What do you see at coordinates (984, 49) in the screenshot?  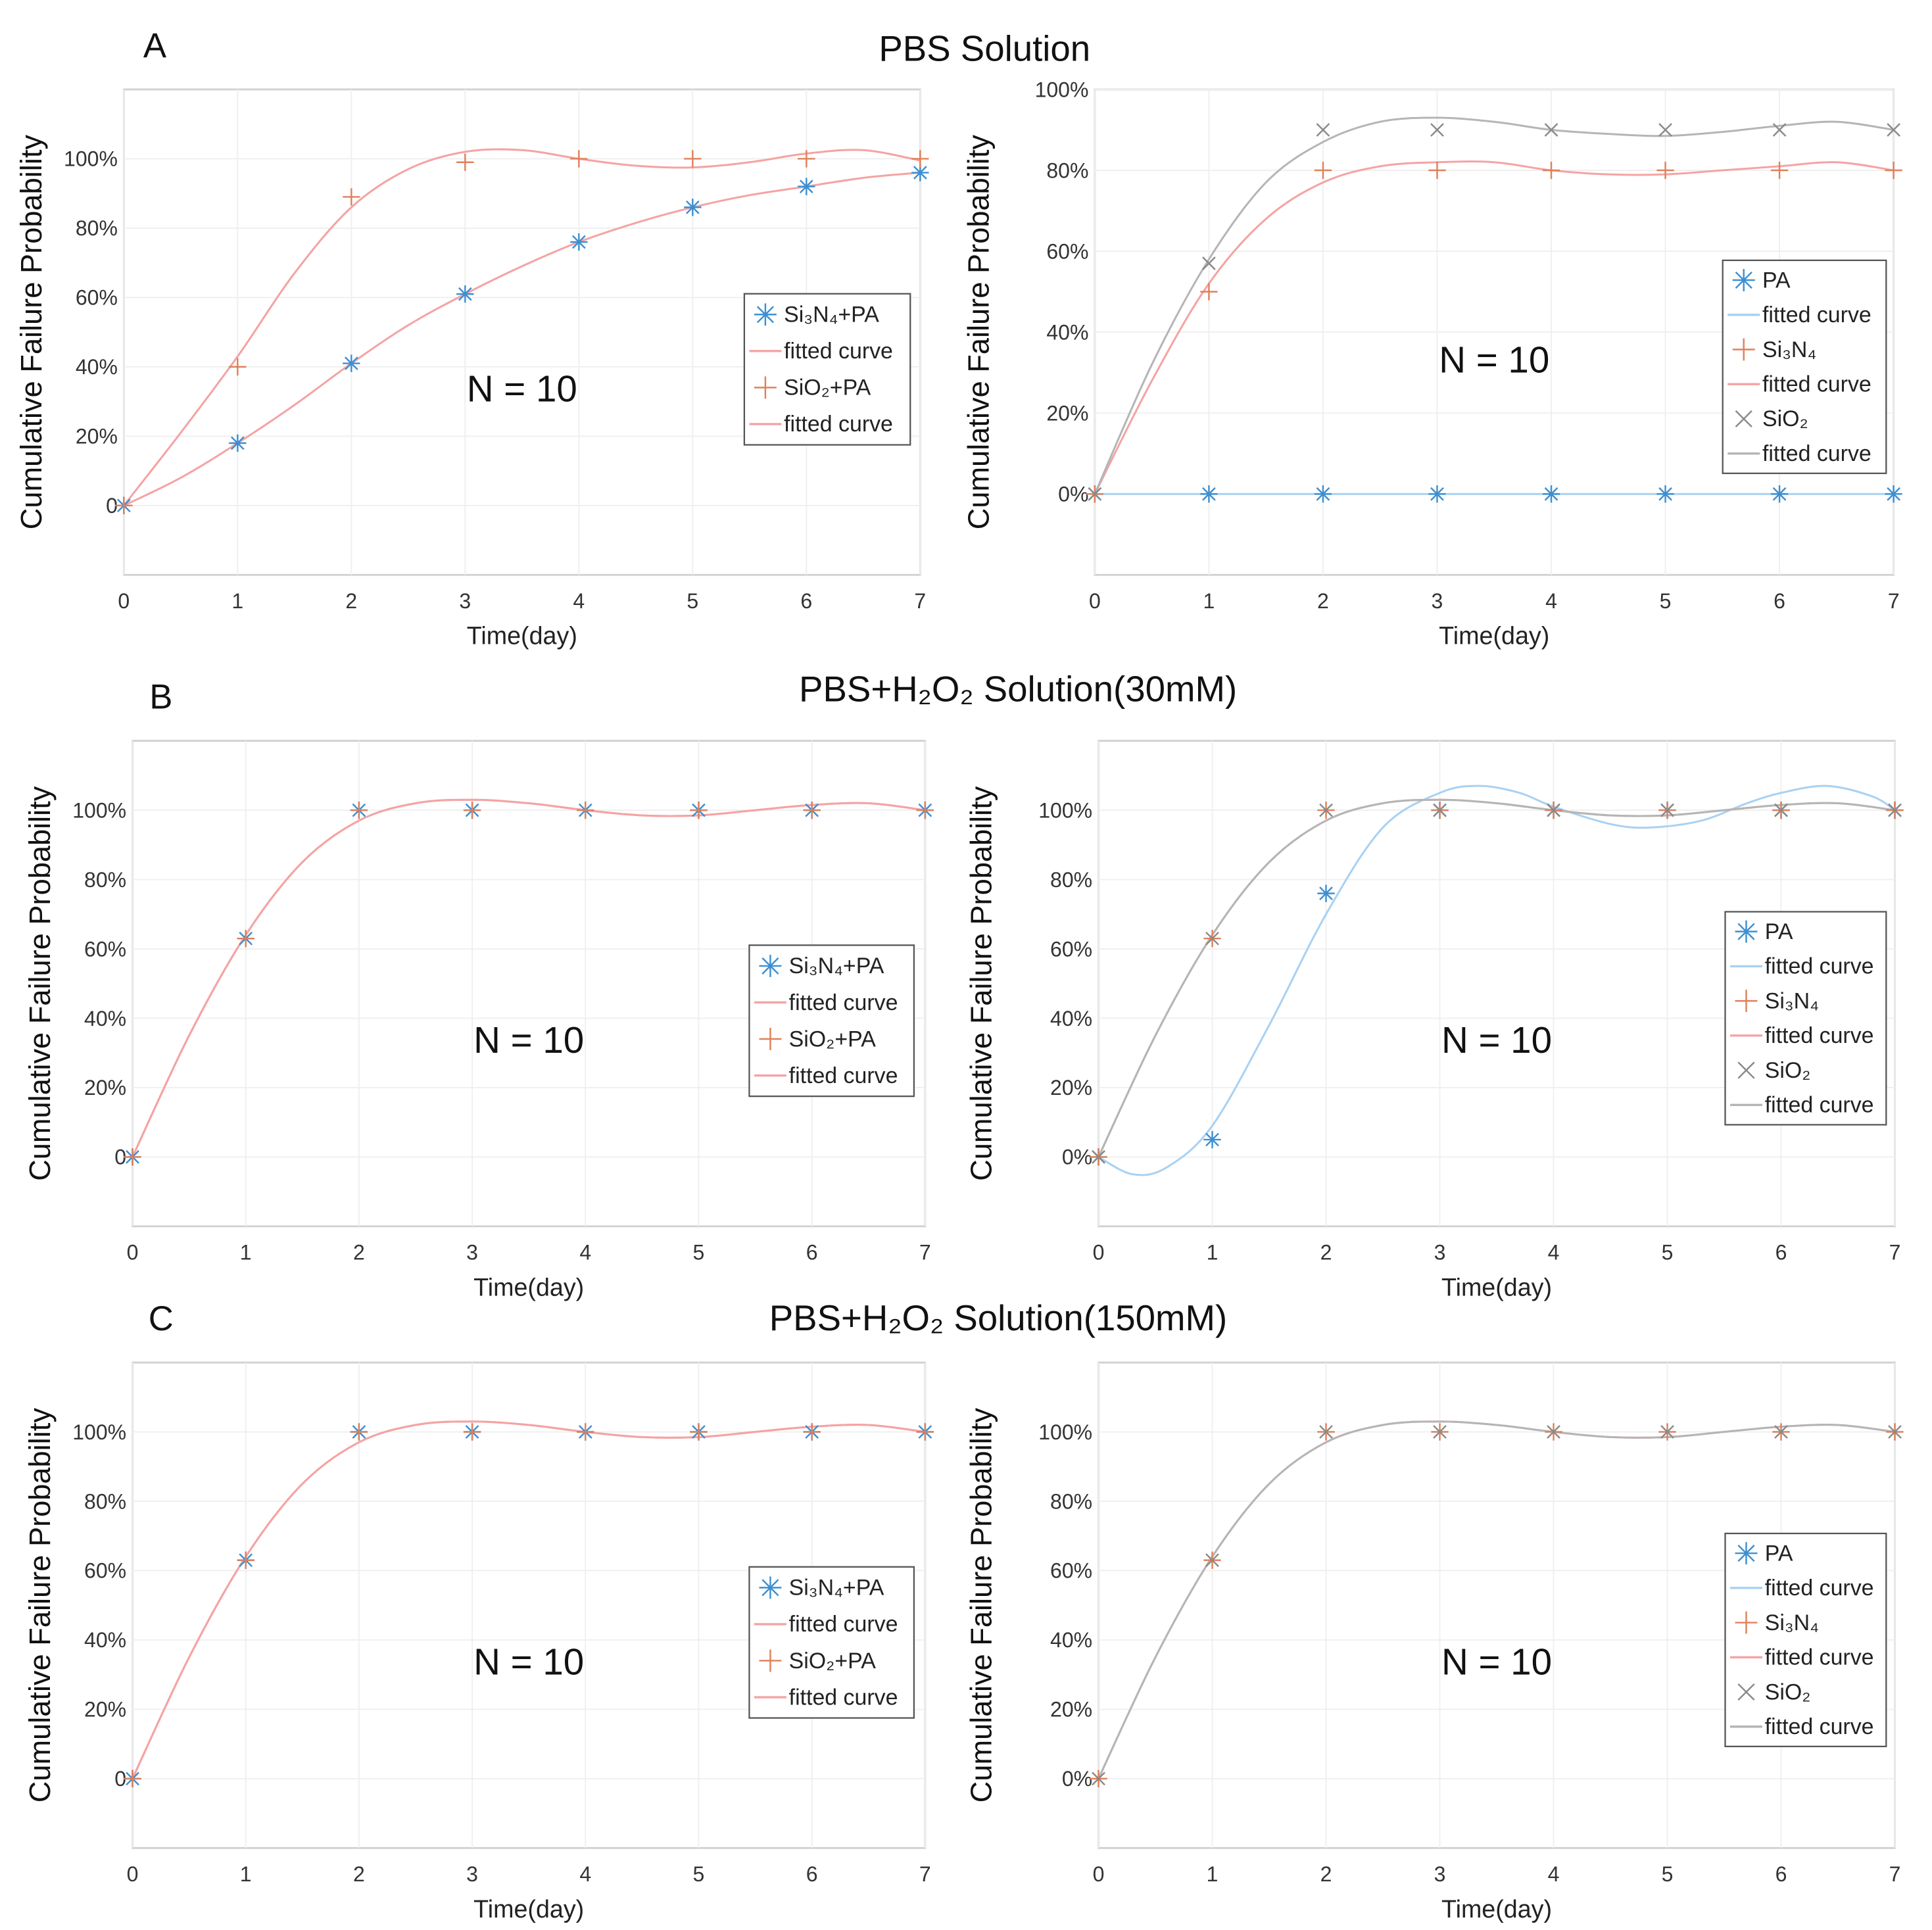 I see `section-title-a: PBS Solution` at bounding box center [984, 49].